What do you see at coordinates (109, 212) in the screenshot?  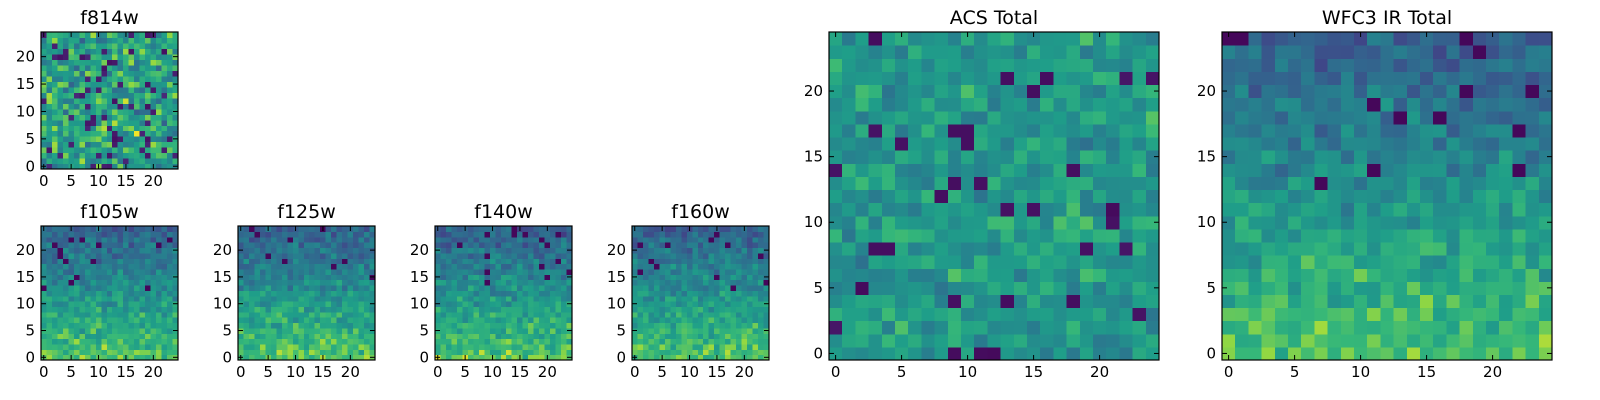 I see `f105w-title: f105w` at bounding box center [109, 212].